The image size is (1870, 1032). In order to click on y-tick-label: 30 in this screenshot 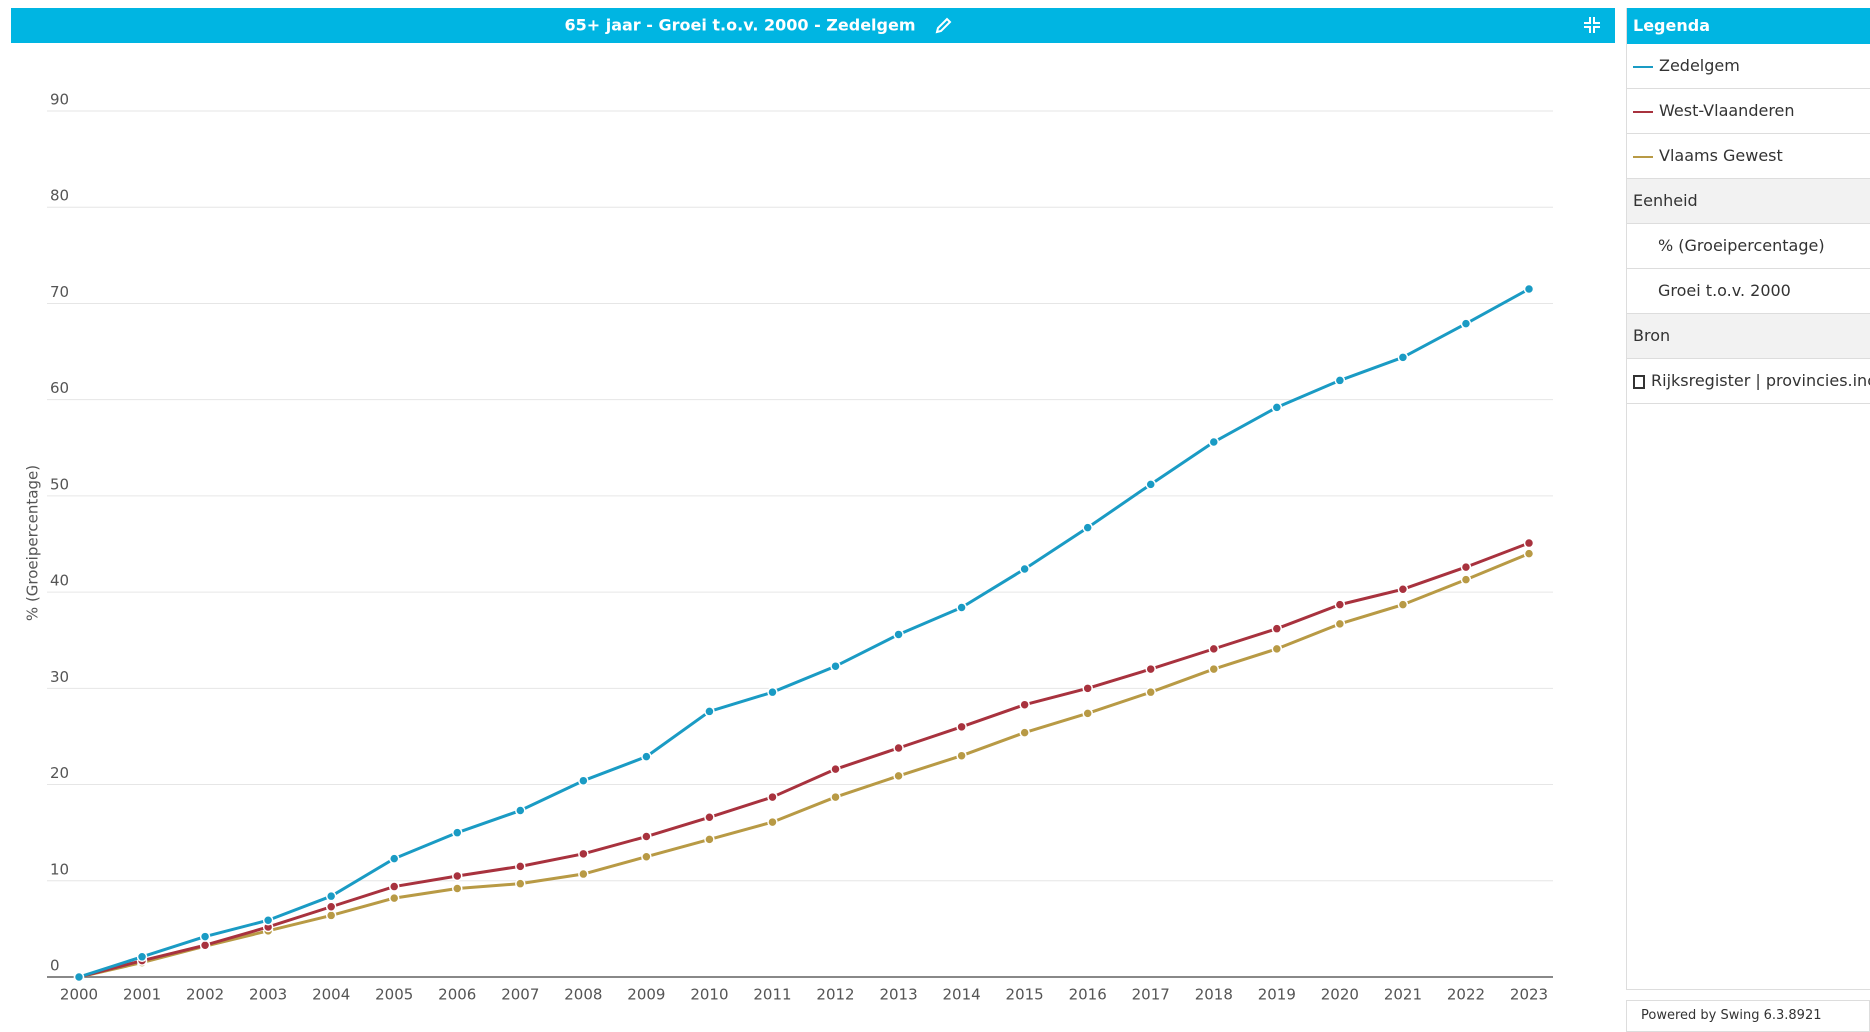, I will do `click(59, 677)`.